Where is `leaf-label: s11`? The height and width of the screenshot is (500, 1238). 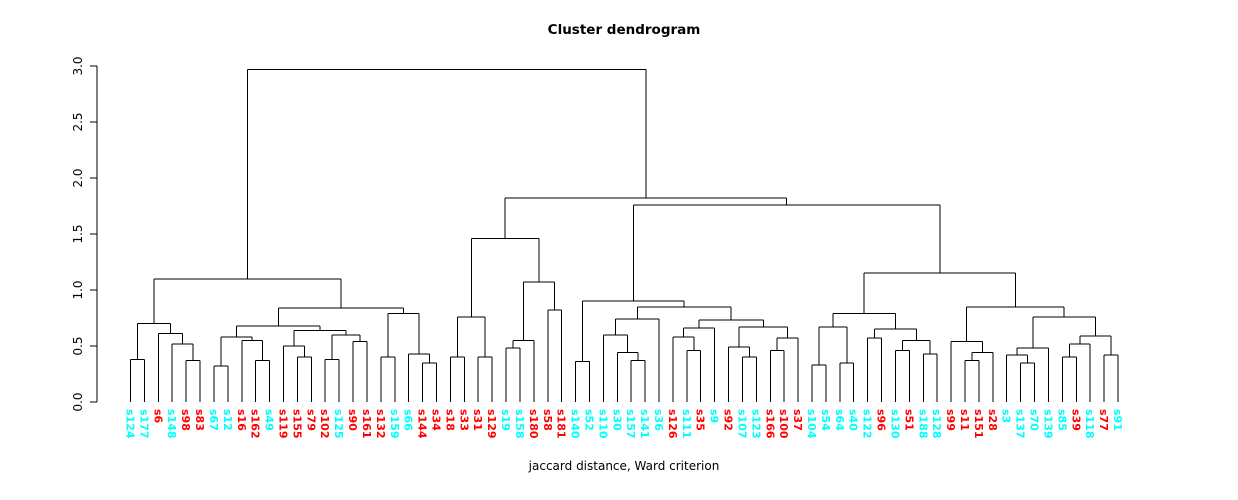
leaf-label: s11 is located at coordinates (964, 420).